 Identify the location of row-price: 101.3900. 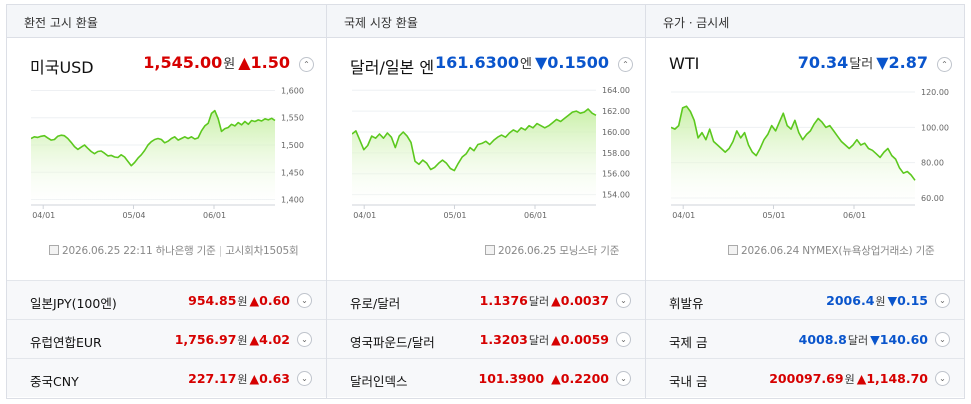
(511, 378).